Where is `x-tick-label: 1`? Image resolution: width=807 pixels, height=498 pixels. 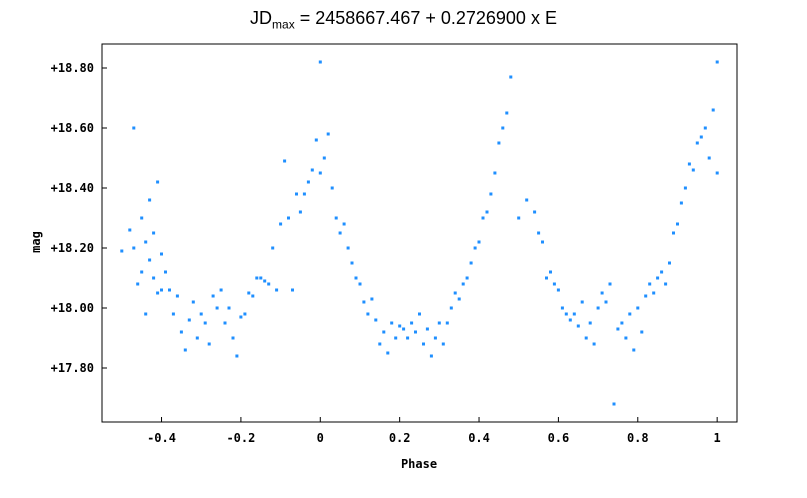 x-tick-label: 1 is located at coordinates (717, 438).